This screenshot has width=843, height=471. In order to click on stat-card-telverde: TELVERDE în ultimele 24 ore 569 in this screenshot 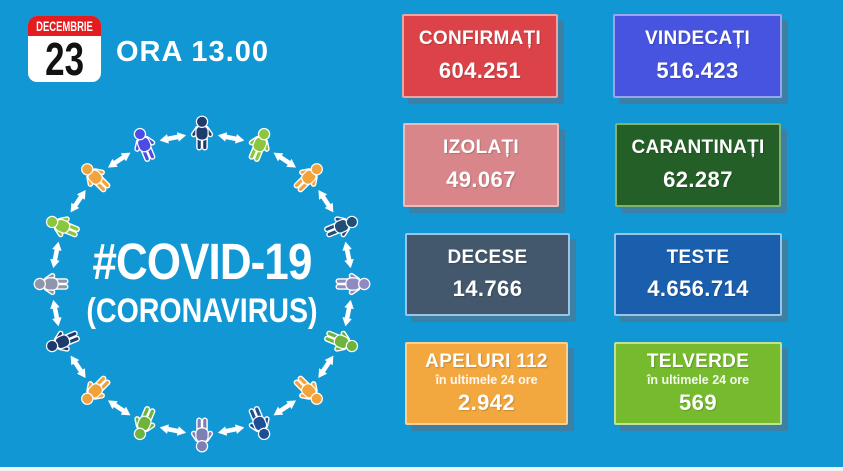, I will do `click(698, 383)`.